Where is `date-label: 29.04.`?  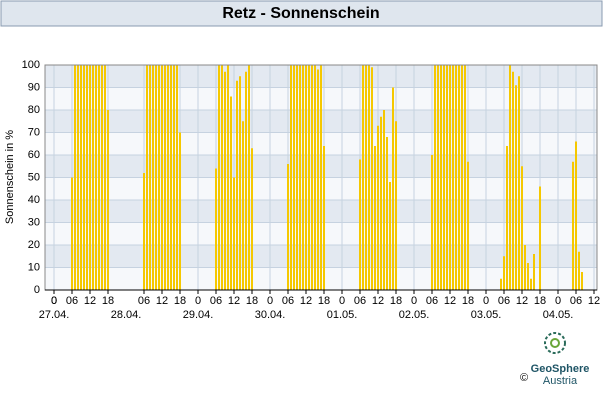 date-label: 29.04. is located at coordinates (198, 315).